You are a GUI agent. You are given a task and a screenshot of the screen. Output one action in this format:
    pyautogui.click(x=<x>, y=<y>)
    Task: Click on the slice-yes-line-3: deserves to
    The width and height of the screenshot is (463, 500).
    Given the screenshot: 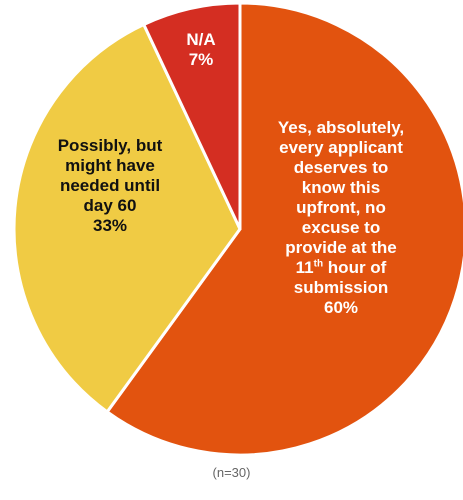 What is the action you would take?
    pyautogui.click(x=341, y=167)
    